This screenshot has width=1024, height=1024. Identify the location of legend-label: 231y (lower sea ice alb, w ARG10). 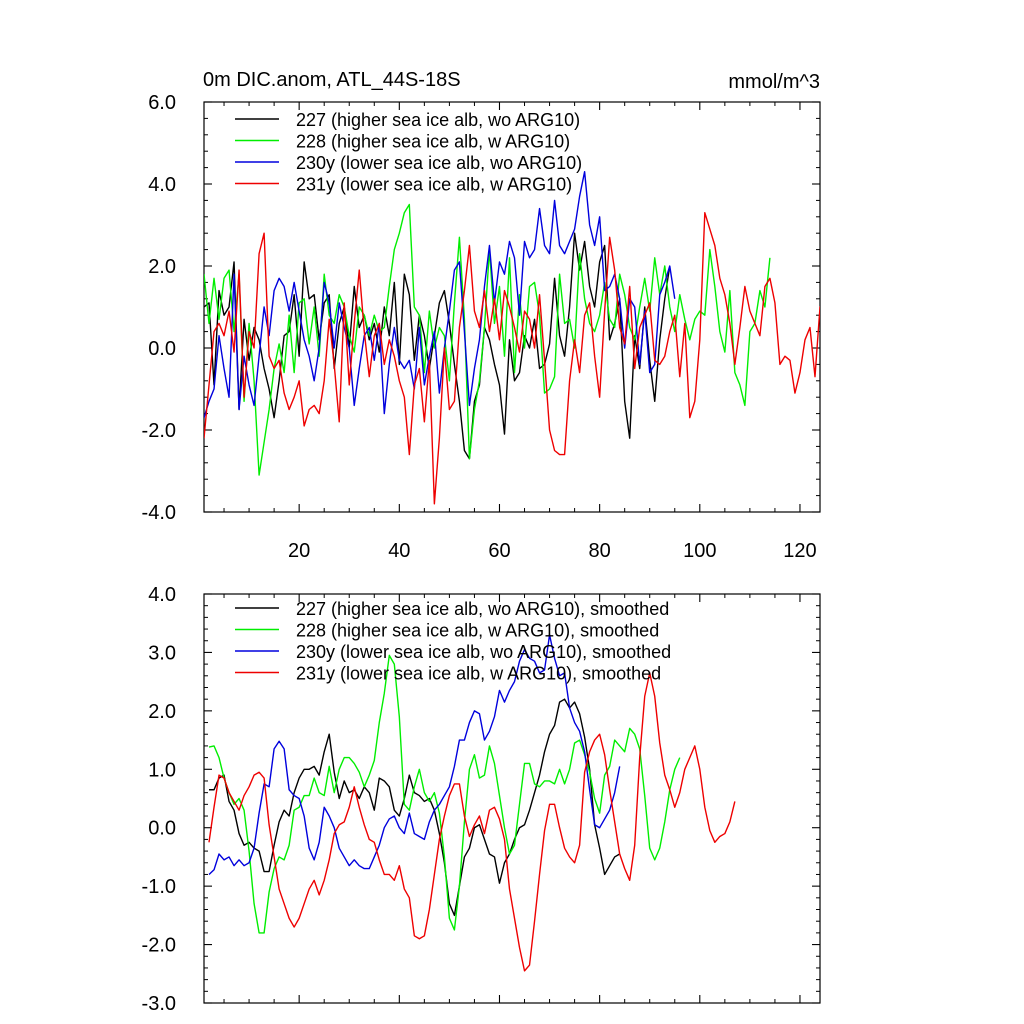
(434, 185).